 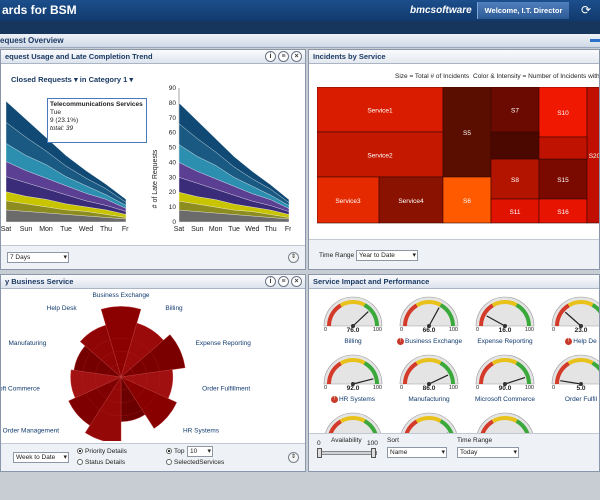 I want to click on priority-label: Priority Details, so click(x=106, y=451).